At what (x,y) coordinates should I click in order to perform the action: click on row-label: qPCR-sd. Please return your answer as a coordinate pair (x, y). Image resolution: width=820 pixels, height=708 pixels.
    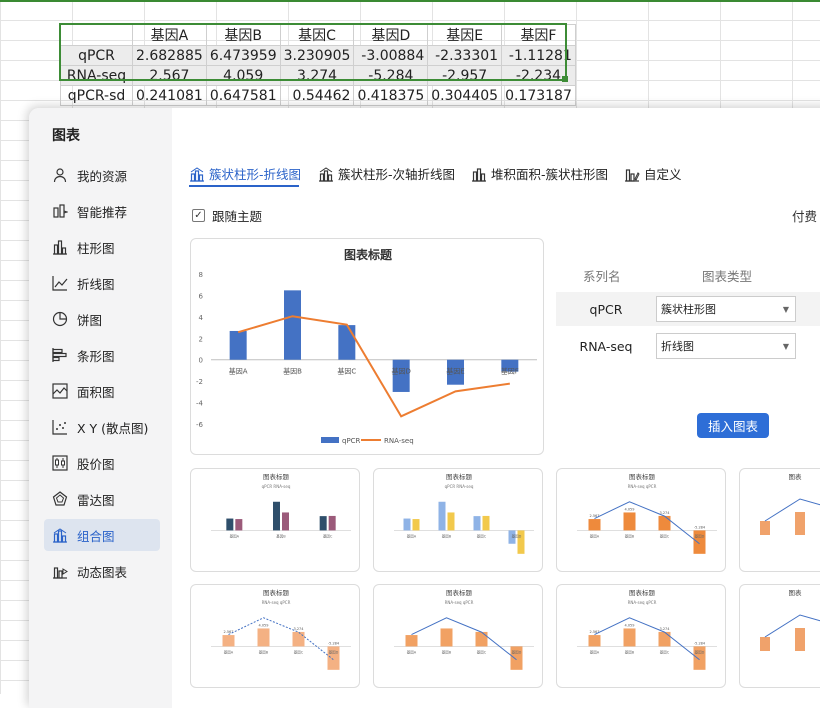
    Looking at the image, I should click on (96, 95).